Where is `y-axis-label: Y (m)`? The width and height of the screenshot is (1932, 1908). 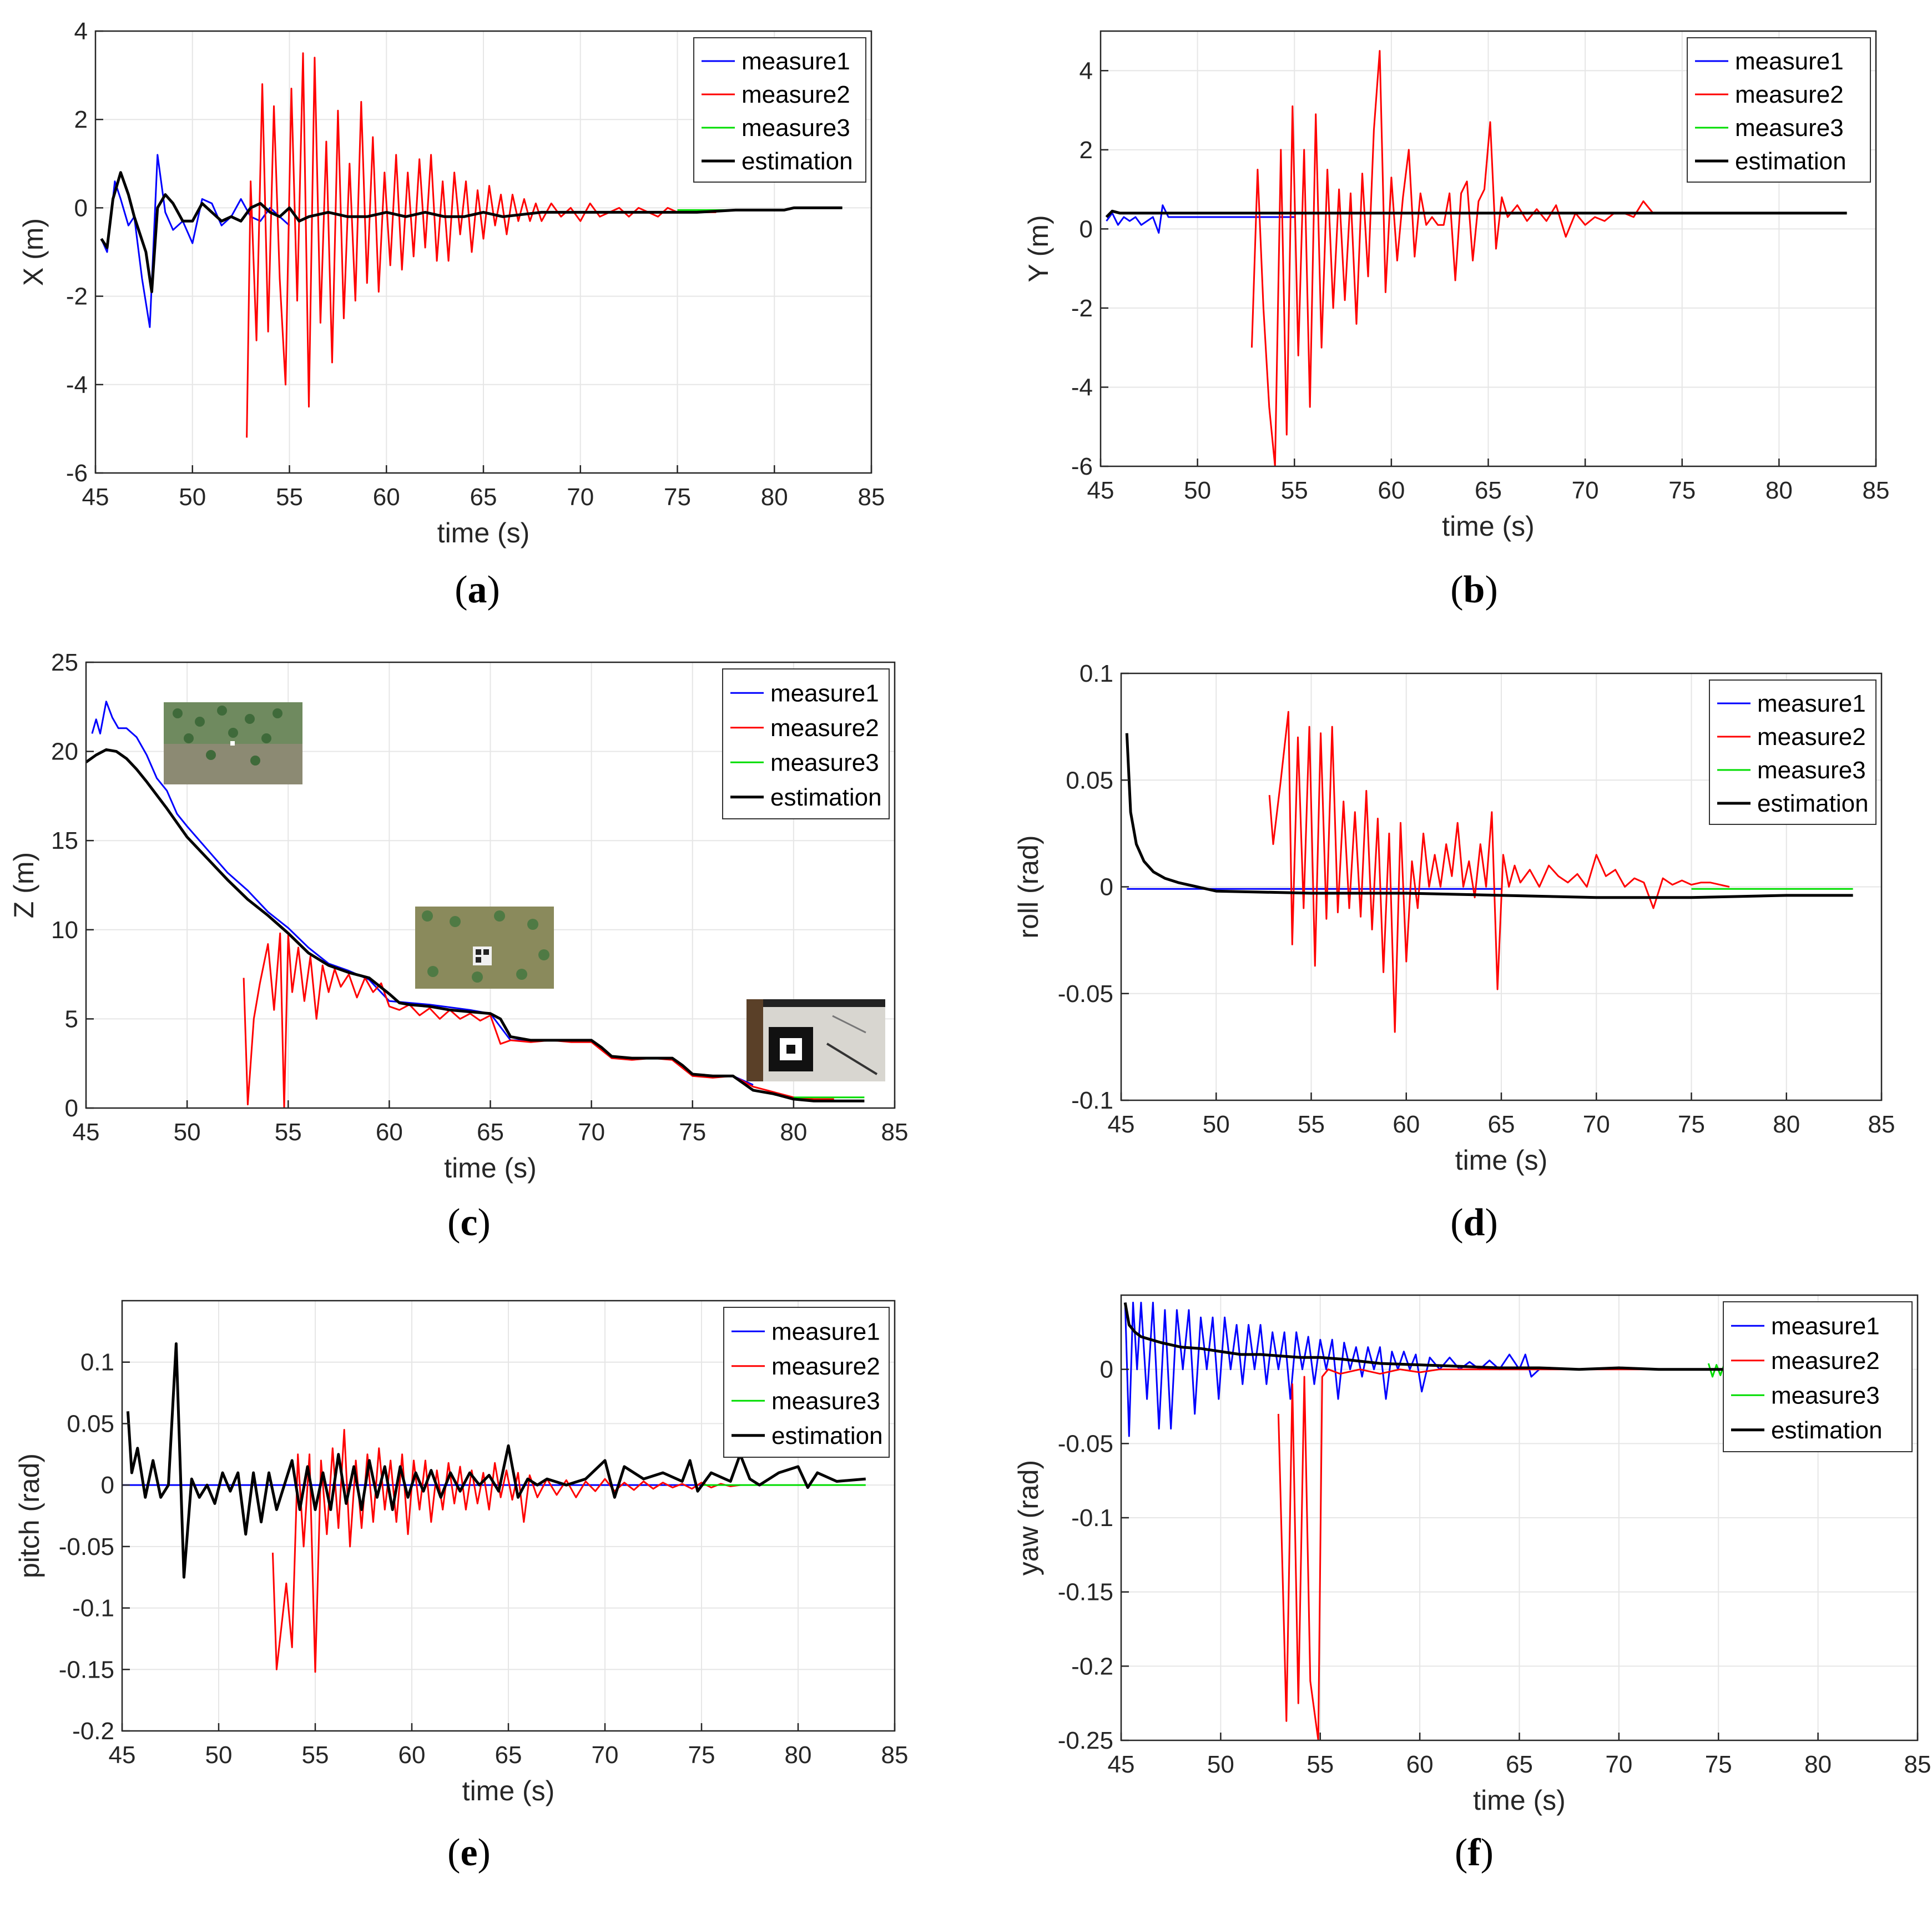
y-axis-label: Y (m) is located at coordinates (1038, 248).